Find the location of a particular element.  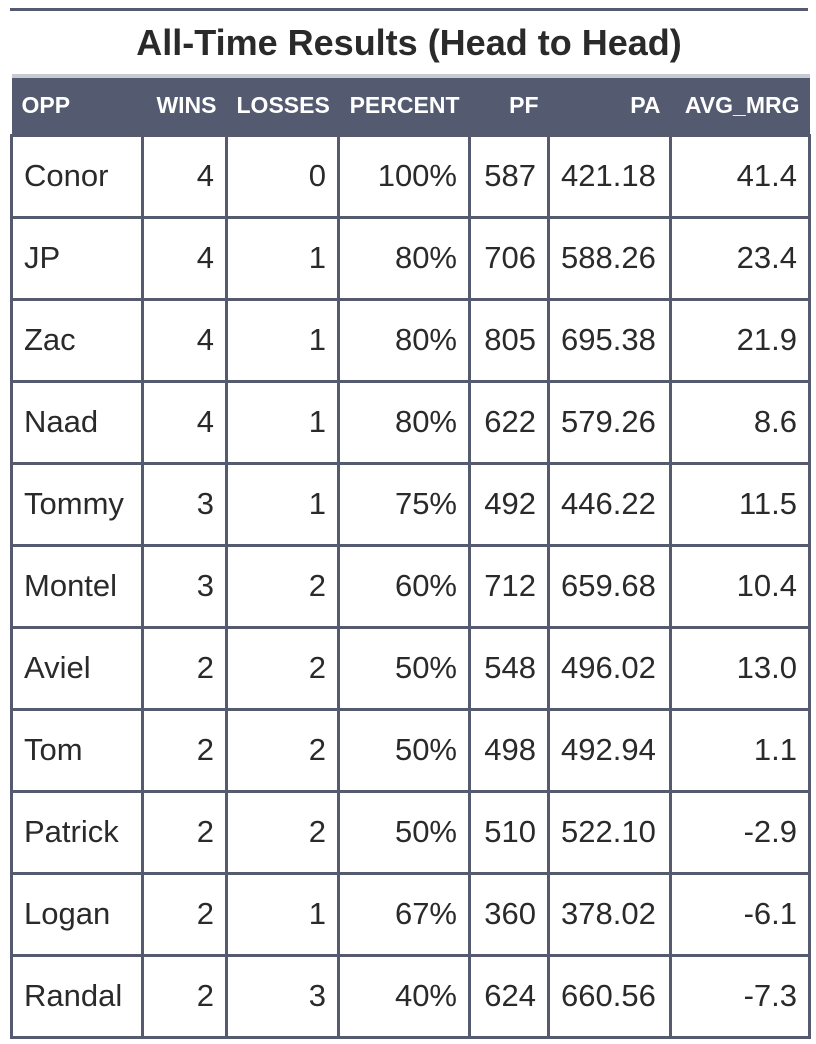

cell-opp: Patrick is located at coordinates (77, 832).